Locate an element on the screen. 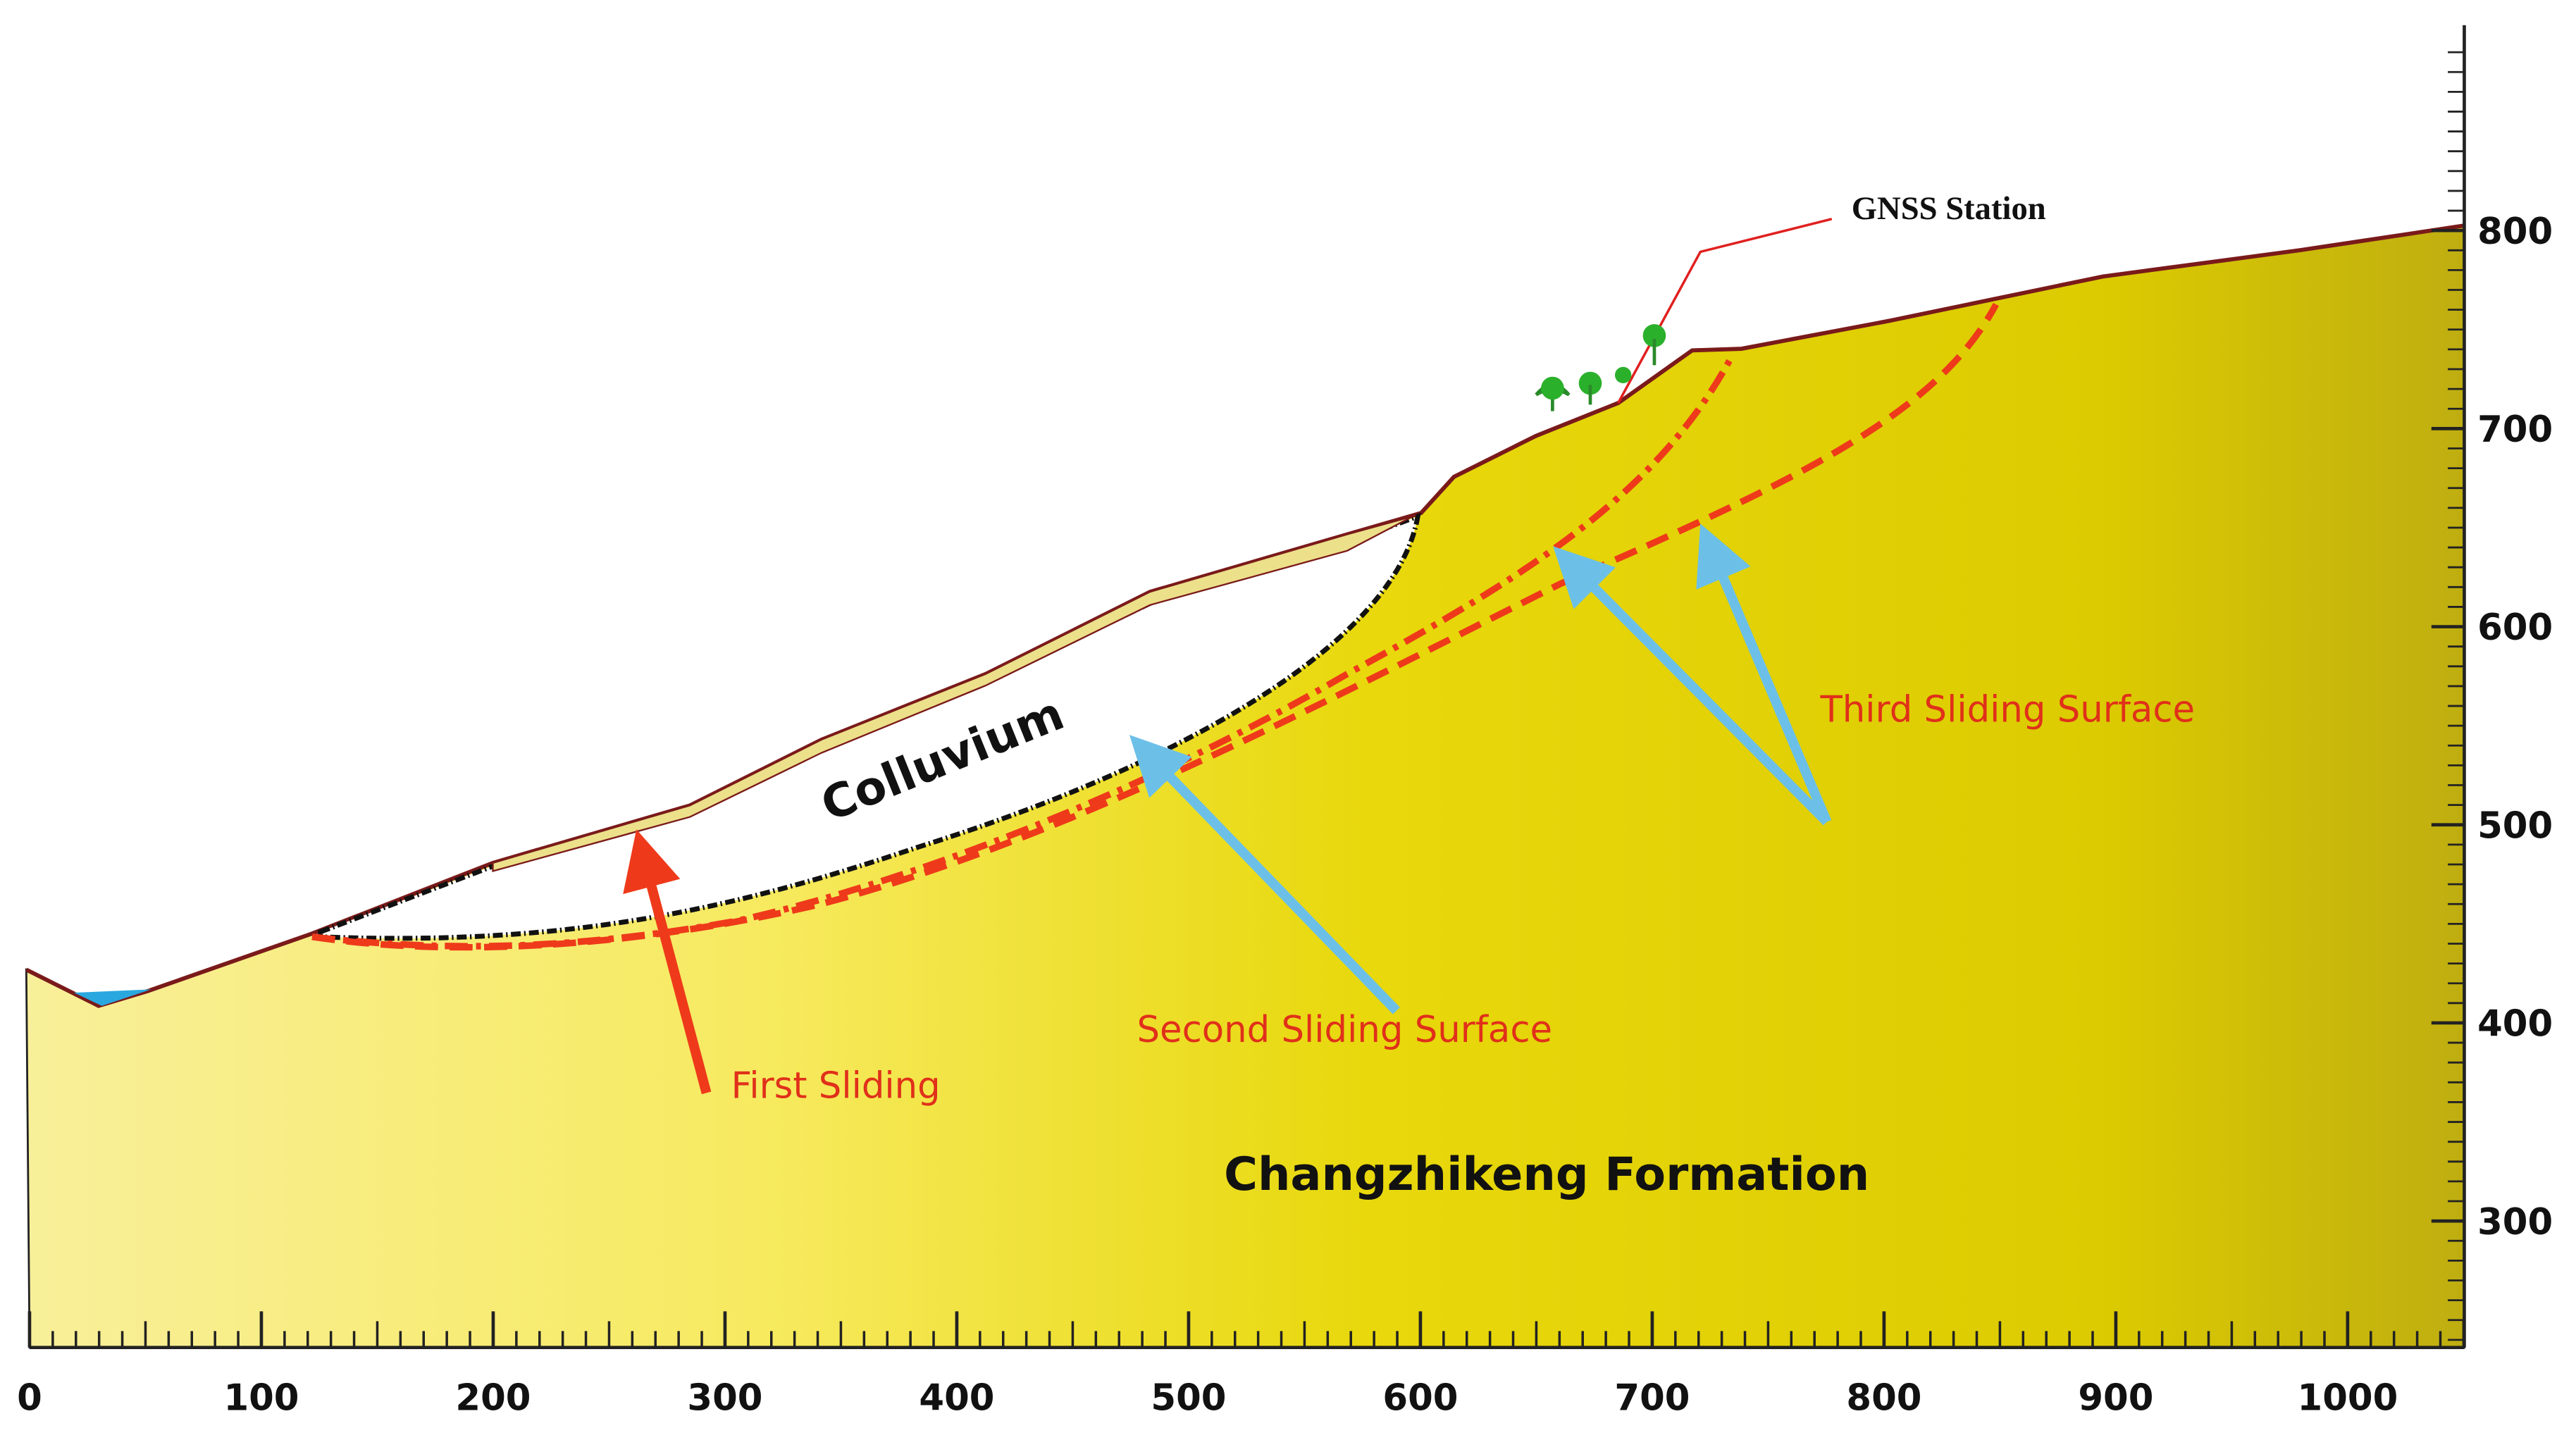 The image size is (2576, 1440). gnss-label: GNSS Station is located at coordinates (1949, 209).